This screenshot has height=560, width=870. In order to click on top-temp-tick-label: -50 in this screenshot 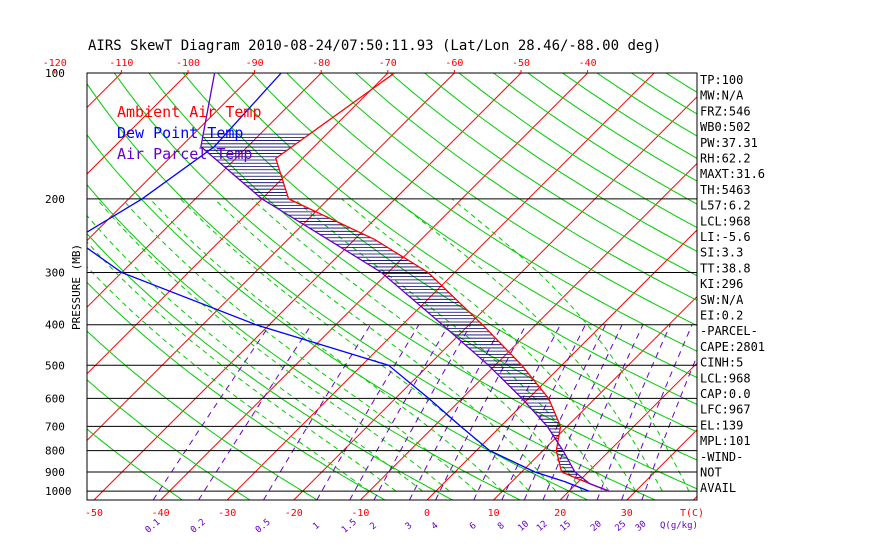, I will do `click(521, 63)`.